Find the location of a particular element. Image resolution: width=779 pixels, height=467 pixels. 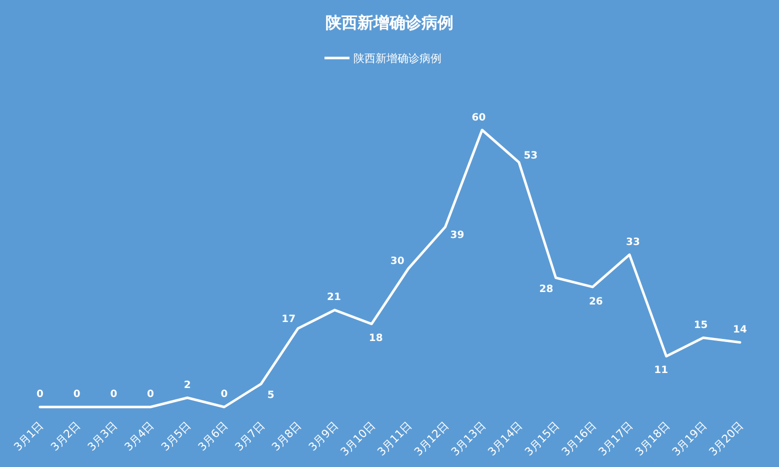

x-tick-label: 3月20日 is located at coordinates (726, 438).